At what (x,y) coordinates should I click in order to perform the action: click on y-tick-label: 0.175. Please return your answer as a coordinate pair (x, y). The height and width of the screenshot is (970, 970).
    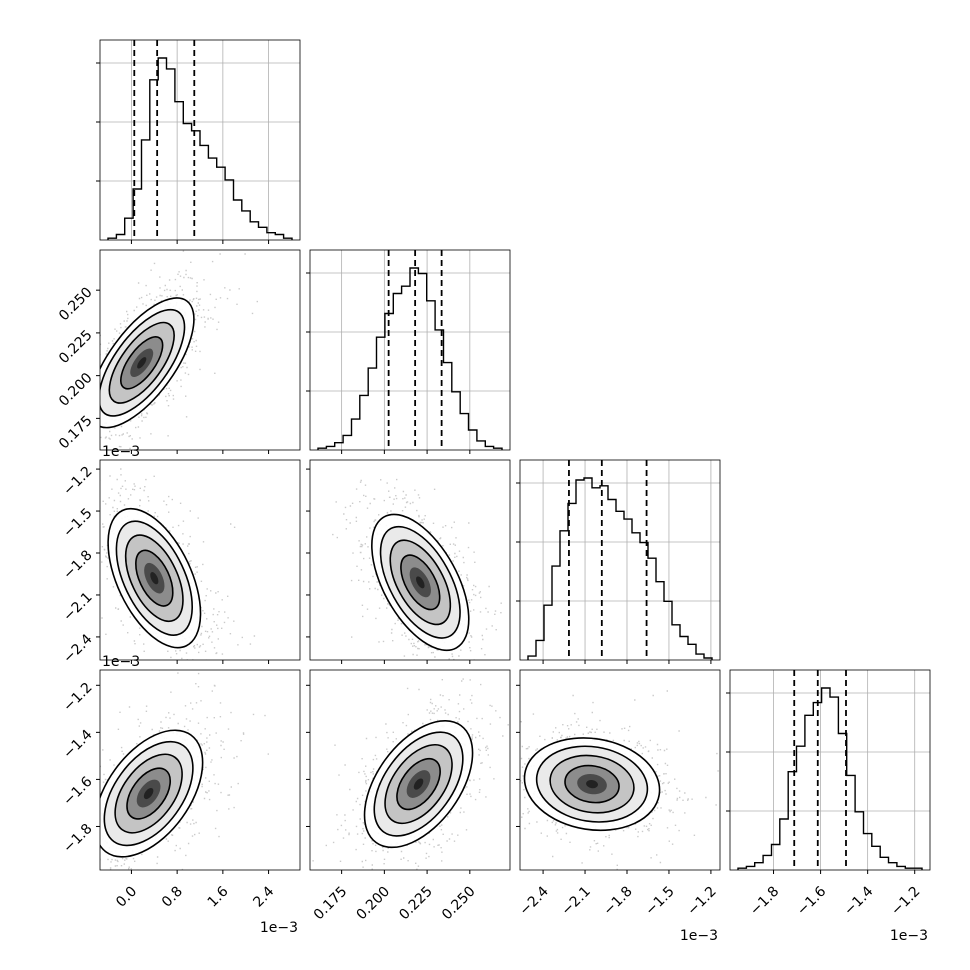
    Looking at the image, I should click on (76, 433).